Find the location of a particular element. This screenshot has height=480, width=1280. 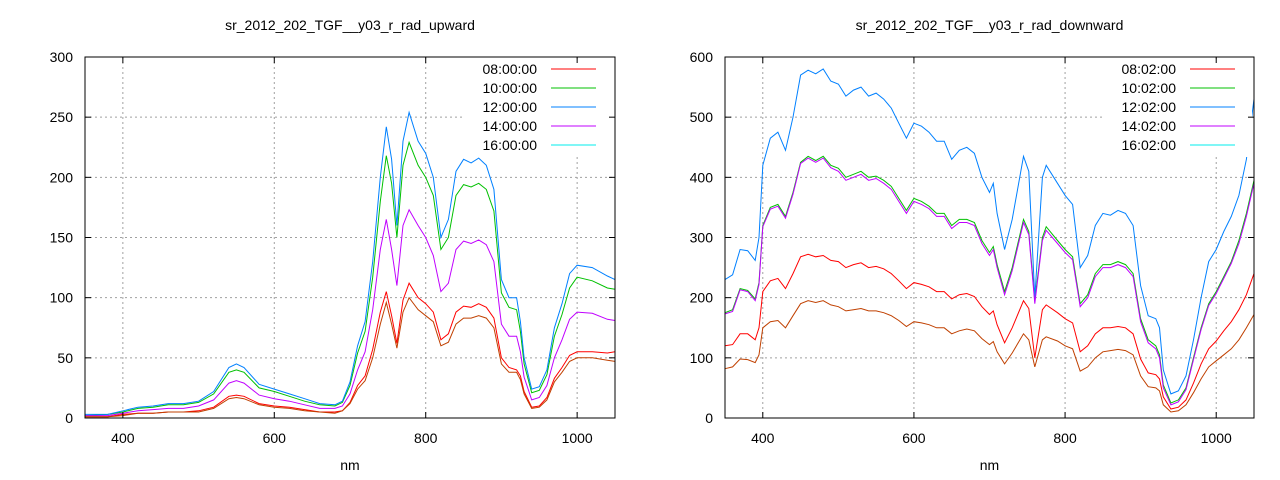

legend-label: 10:00:00 is located at coordinates (510, 88).